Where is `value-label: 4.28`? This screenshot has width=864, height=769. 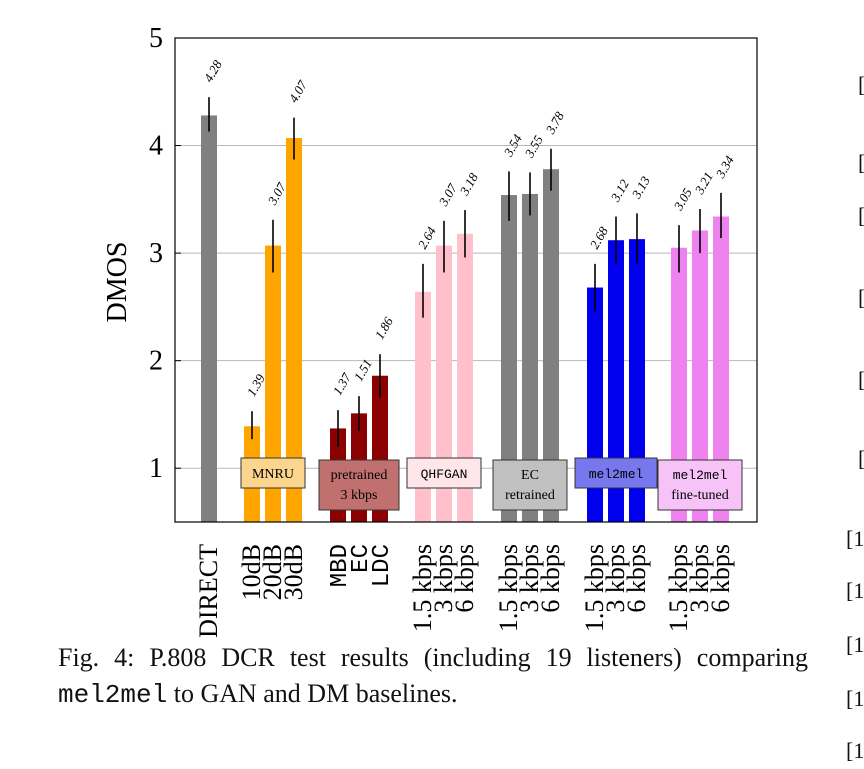 value-label: 4.28 is located at coordinates (213, 71).